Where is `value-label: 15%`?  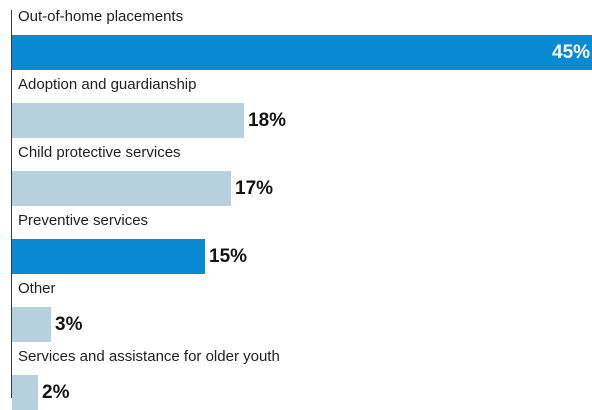
value-label: 15% is located at coordinates (228, 256).